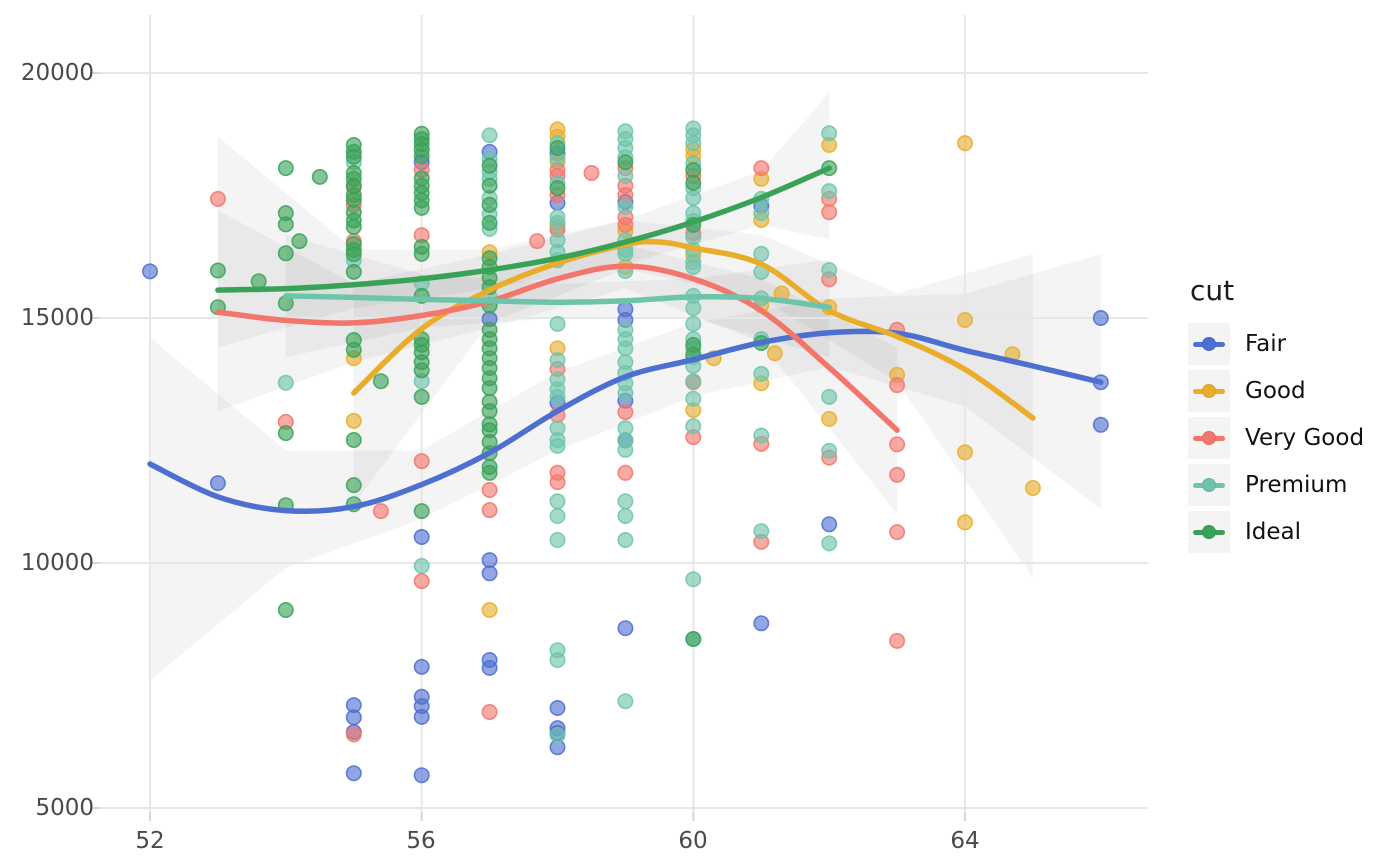 The image size is (1400, 866). What do you see at coordinates (557, 348) in the screenshot?
I see `smooth-line-very-good` at bounding box center [557, 348].